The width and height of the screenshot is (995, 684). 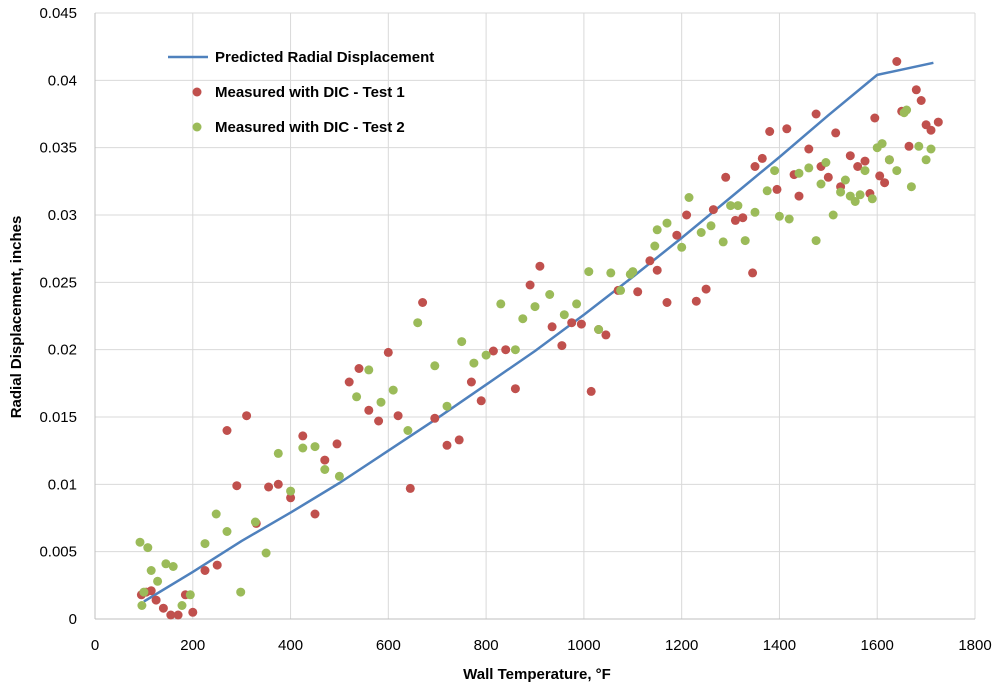 I want to click on y-tick-label: 0.025, so click(x=58, y=282).